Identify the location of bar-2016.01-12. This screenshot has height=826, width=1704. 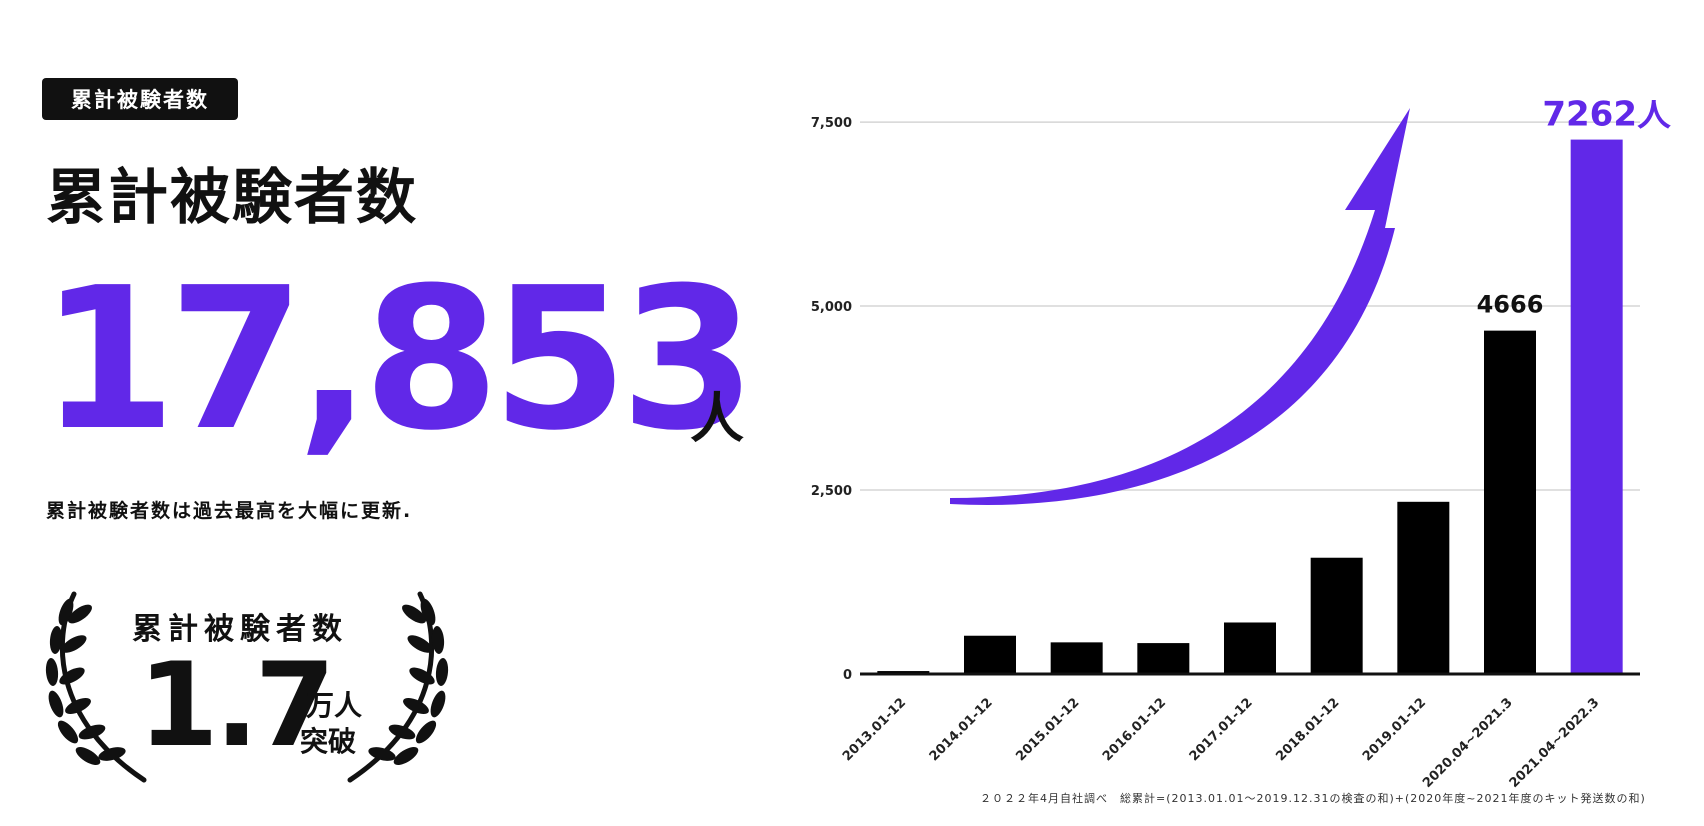
(1163, 658).